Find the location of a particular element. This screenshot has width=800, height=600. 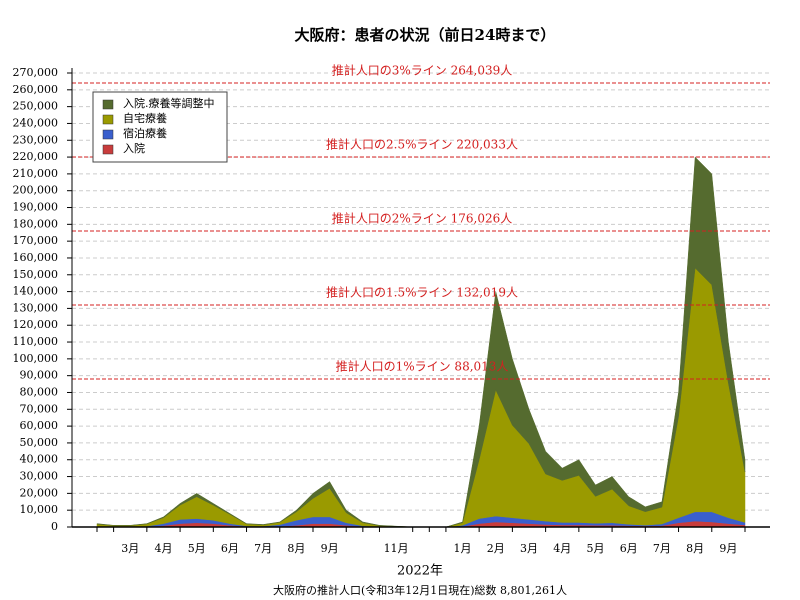

y-tick-label: 50,000 is located at coordinates (39, 442).